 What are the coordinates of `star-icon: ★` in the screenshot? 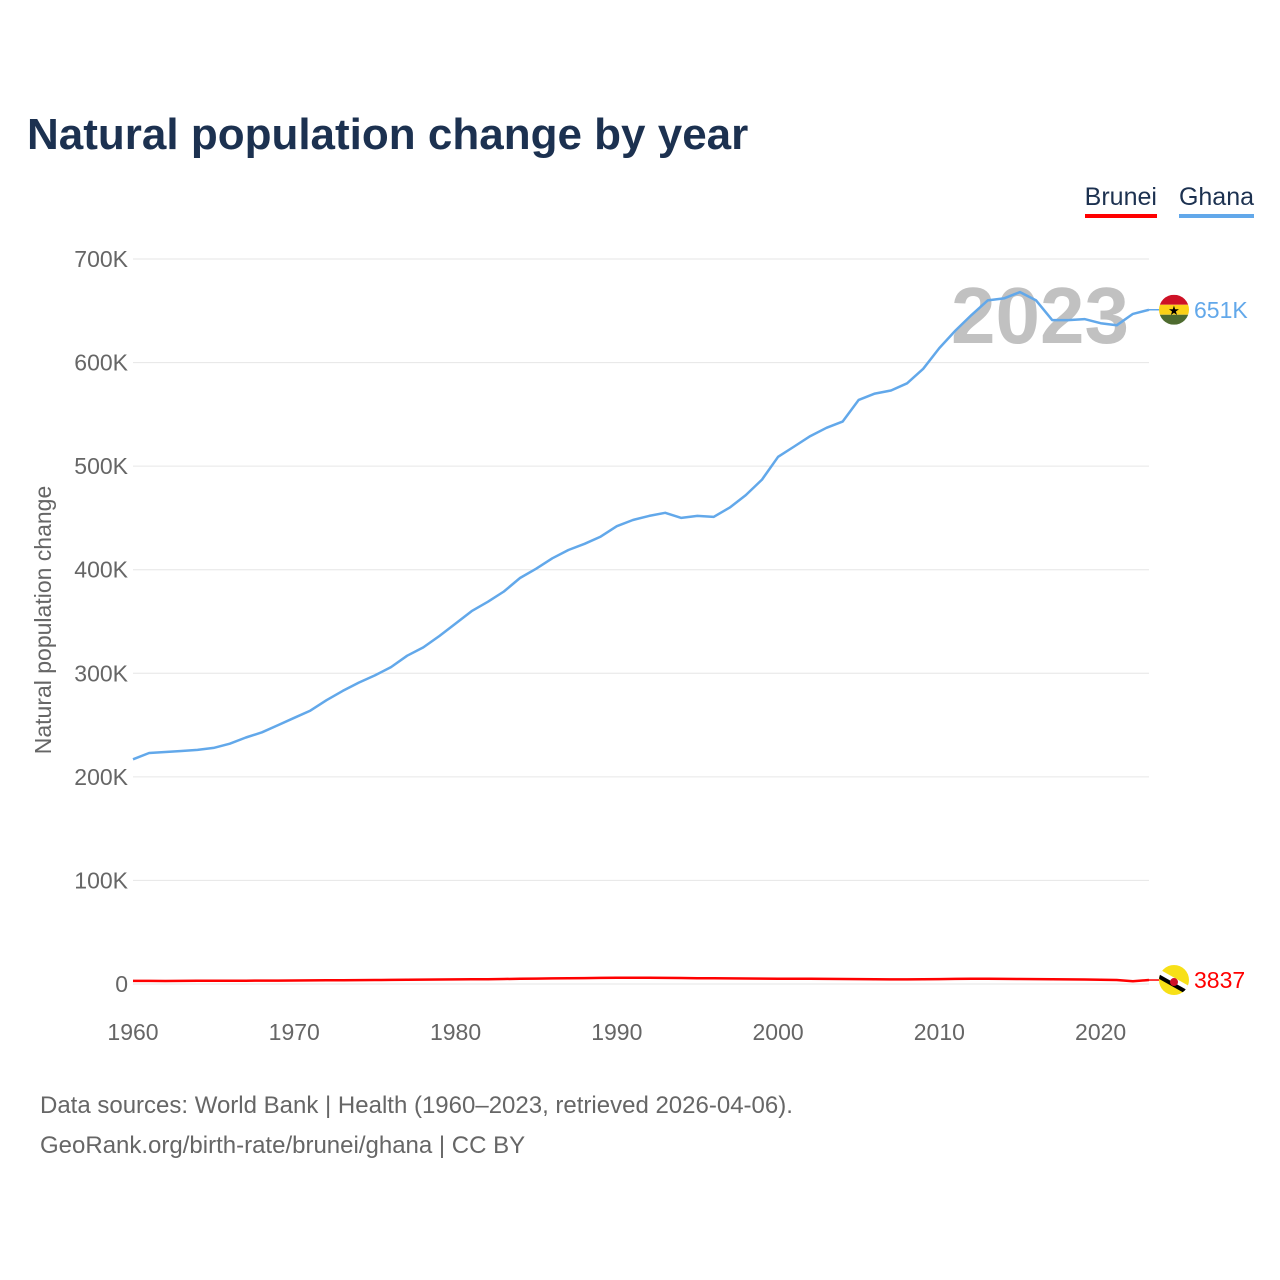 It's located at (1174, 310).